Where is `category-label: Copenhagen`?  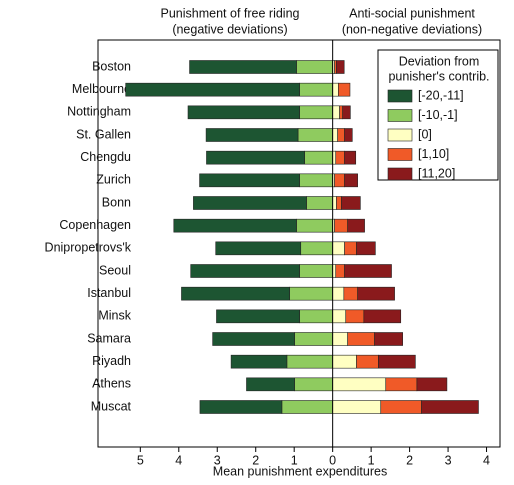 category-label: Copenhagen is located at coordinates (95, 225).